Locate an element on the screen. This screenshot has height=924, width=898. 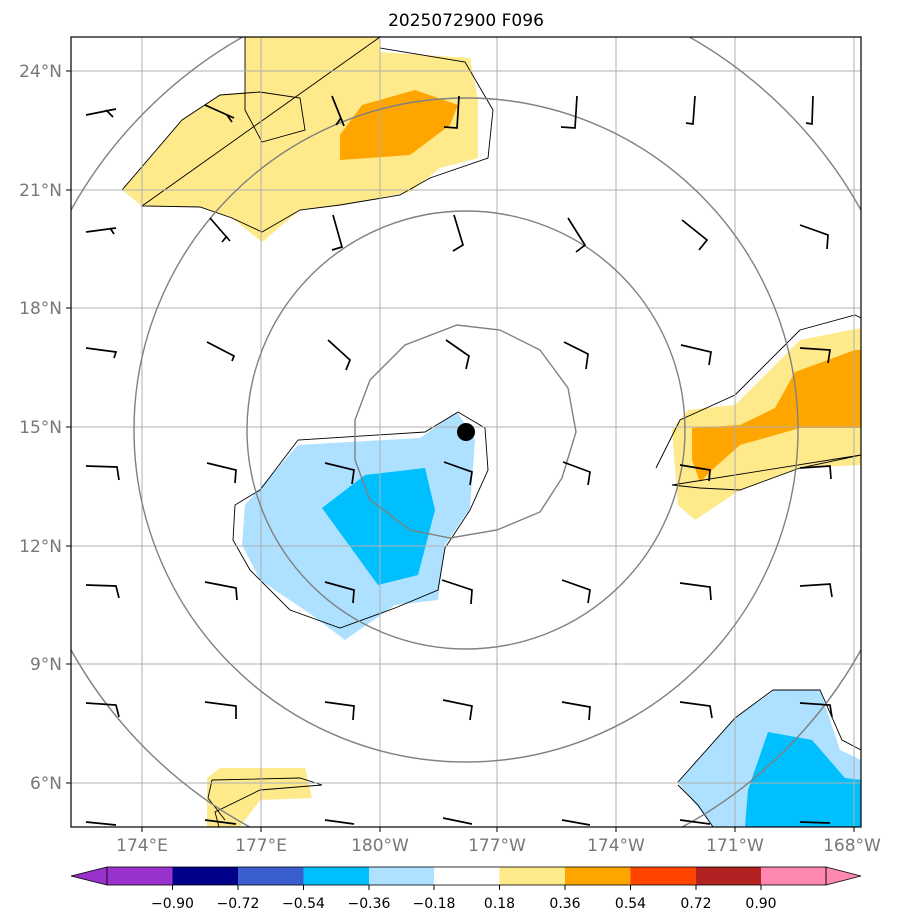
colorbar-label: 0.54 is located at coordinates (630, 904).